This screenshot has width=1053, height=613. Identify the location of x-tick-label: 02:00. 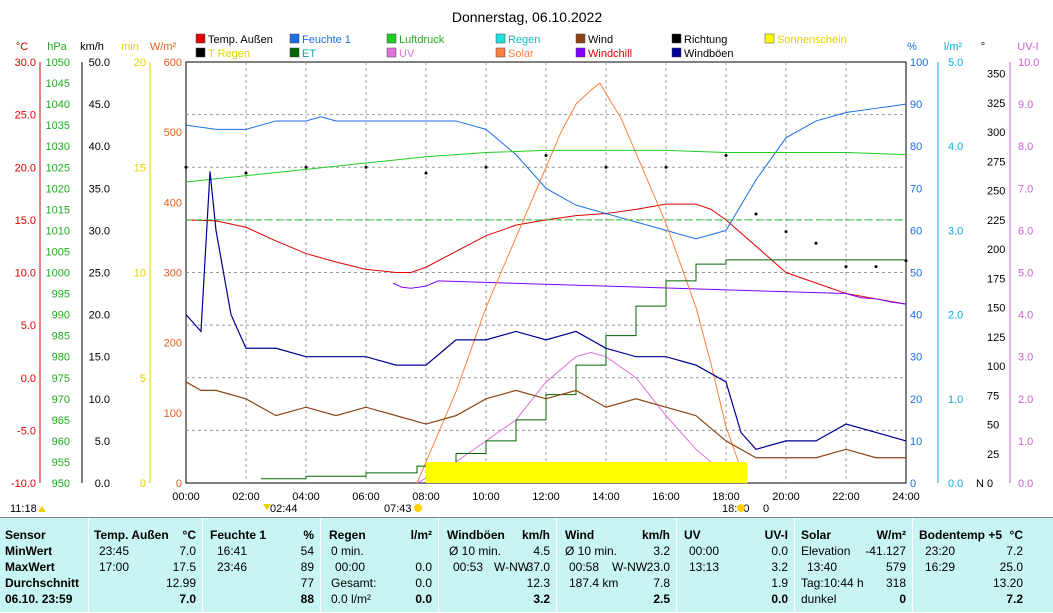
(246, 497).